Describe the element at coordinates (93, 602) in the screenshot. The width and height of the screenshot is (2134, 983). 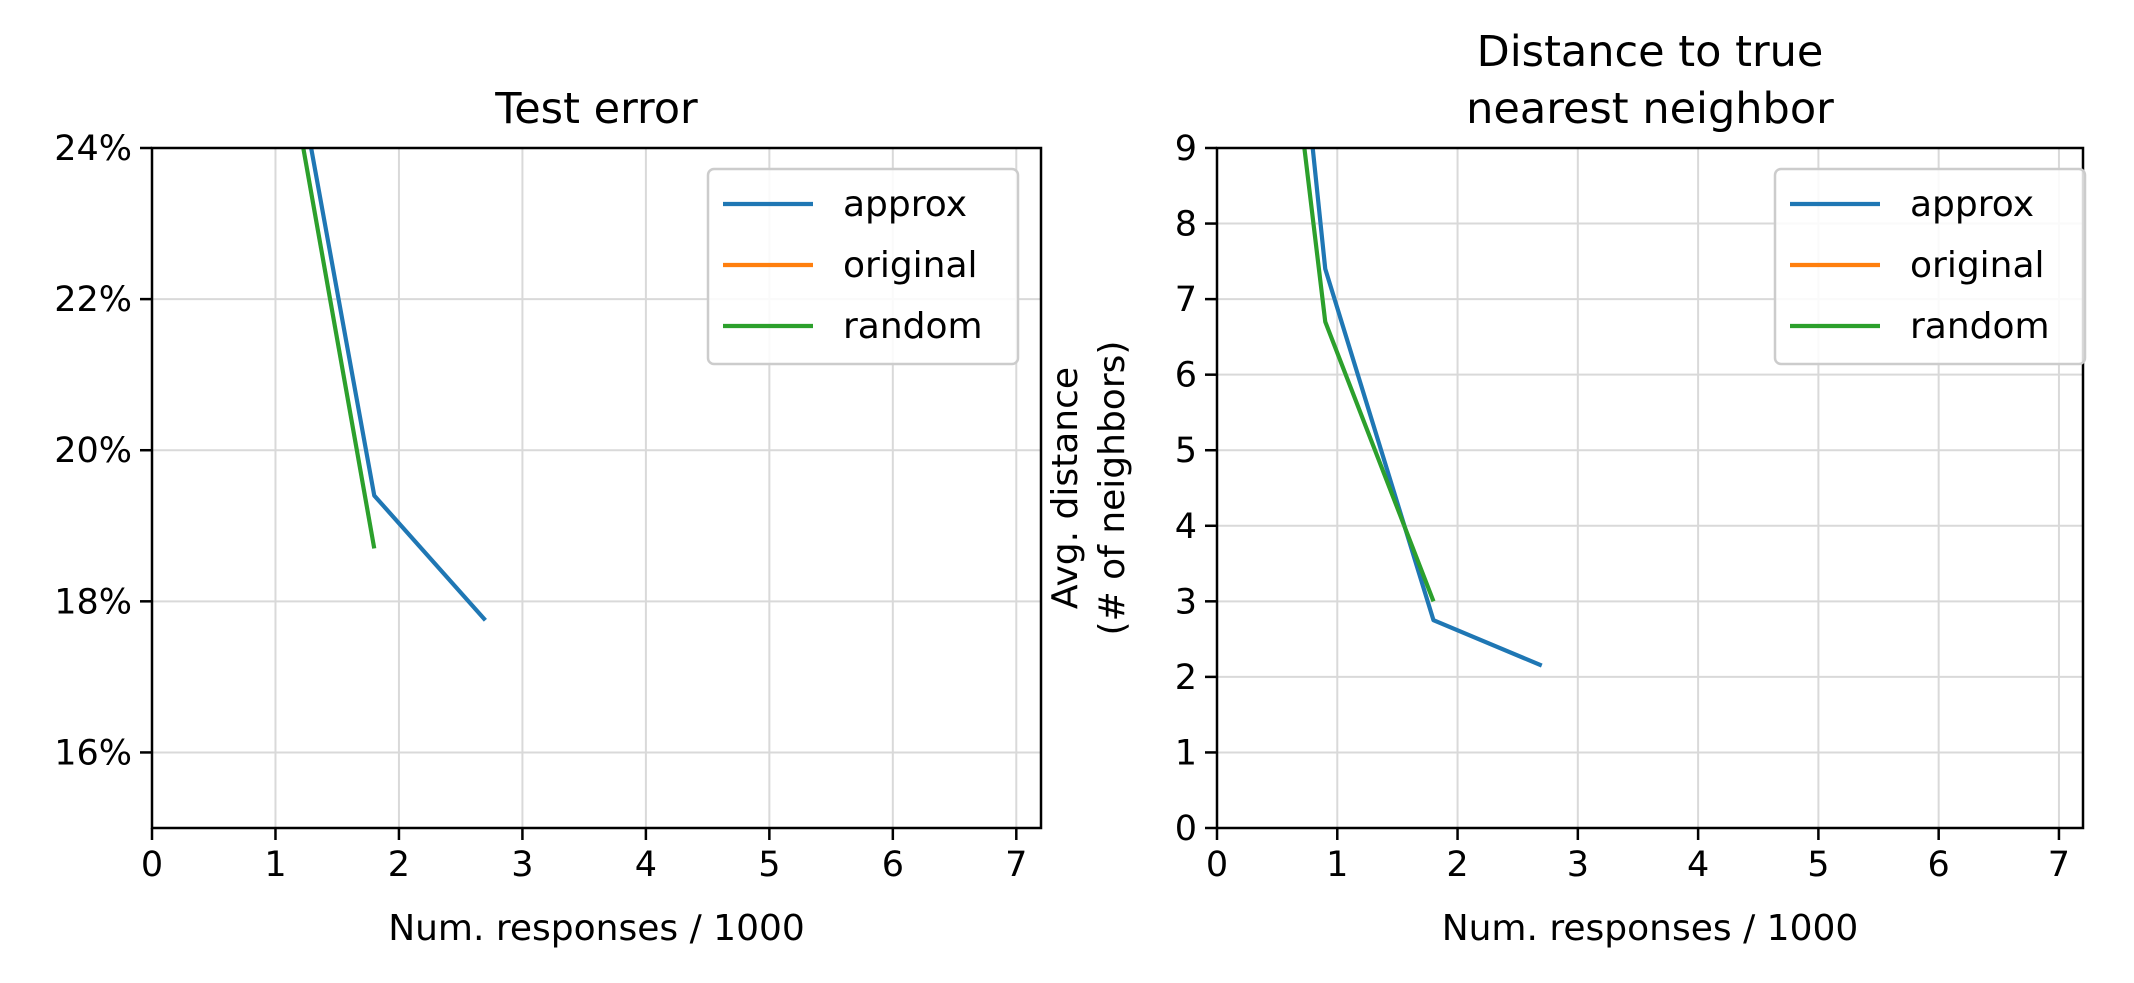
I see `y-tick-label: 18%` at that location.